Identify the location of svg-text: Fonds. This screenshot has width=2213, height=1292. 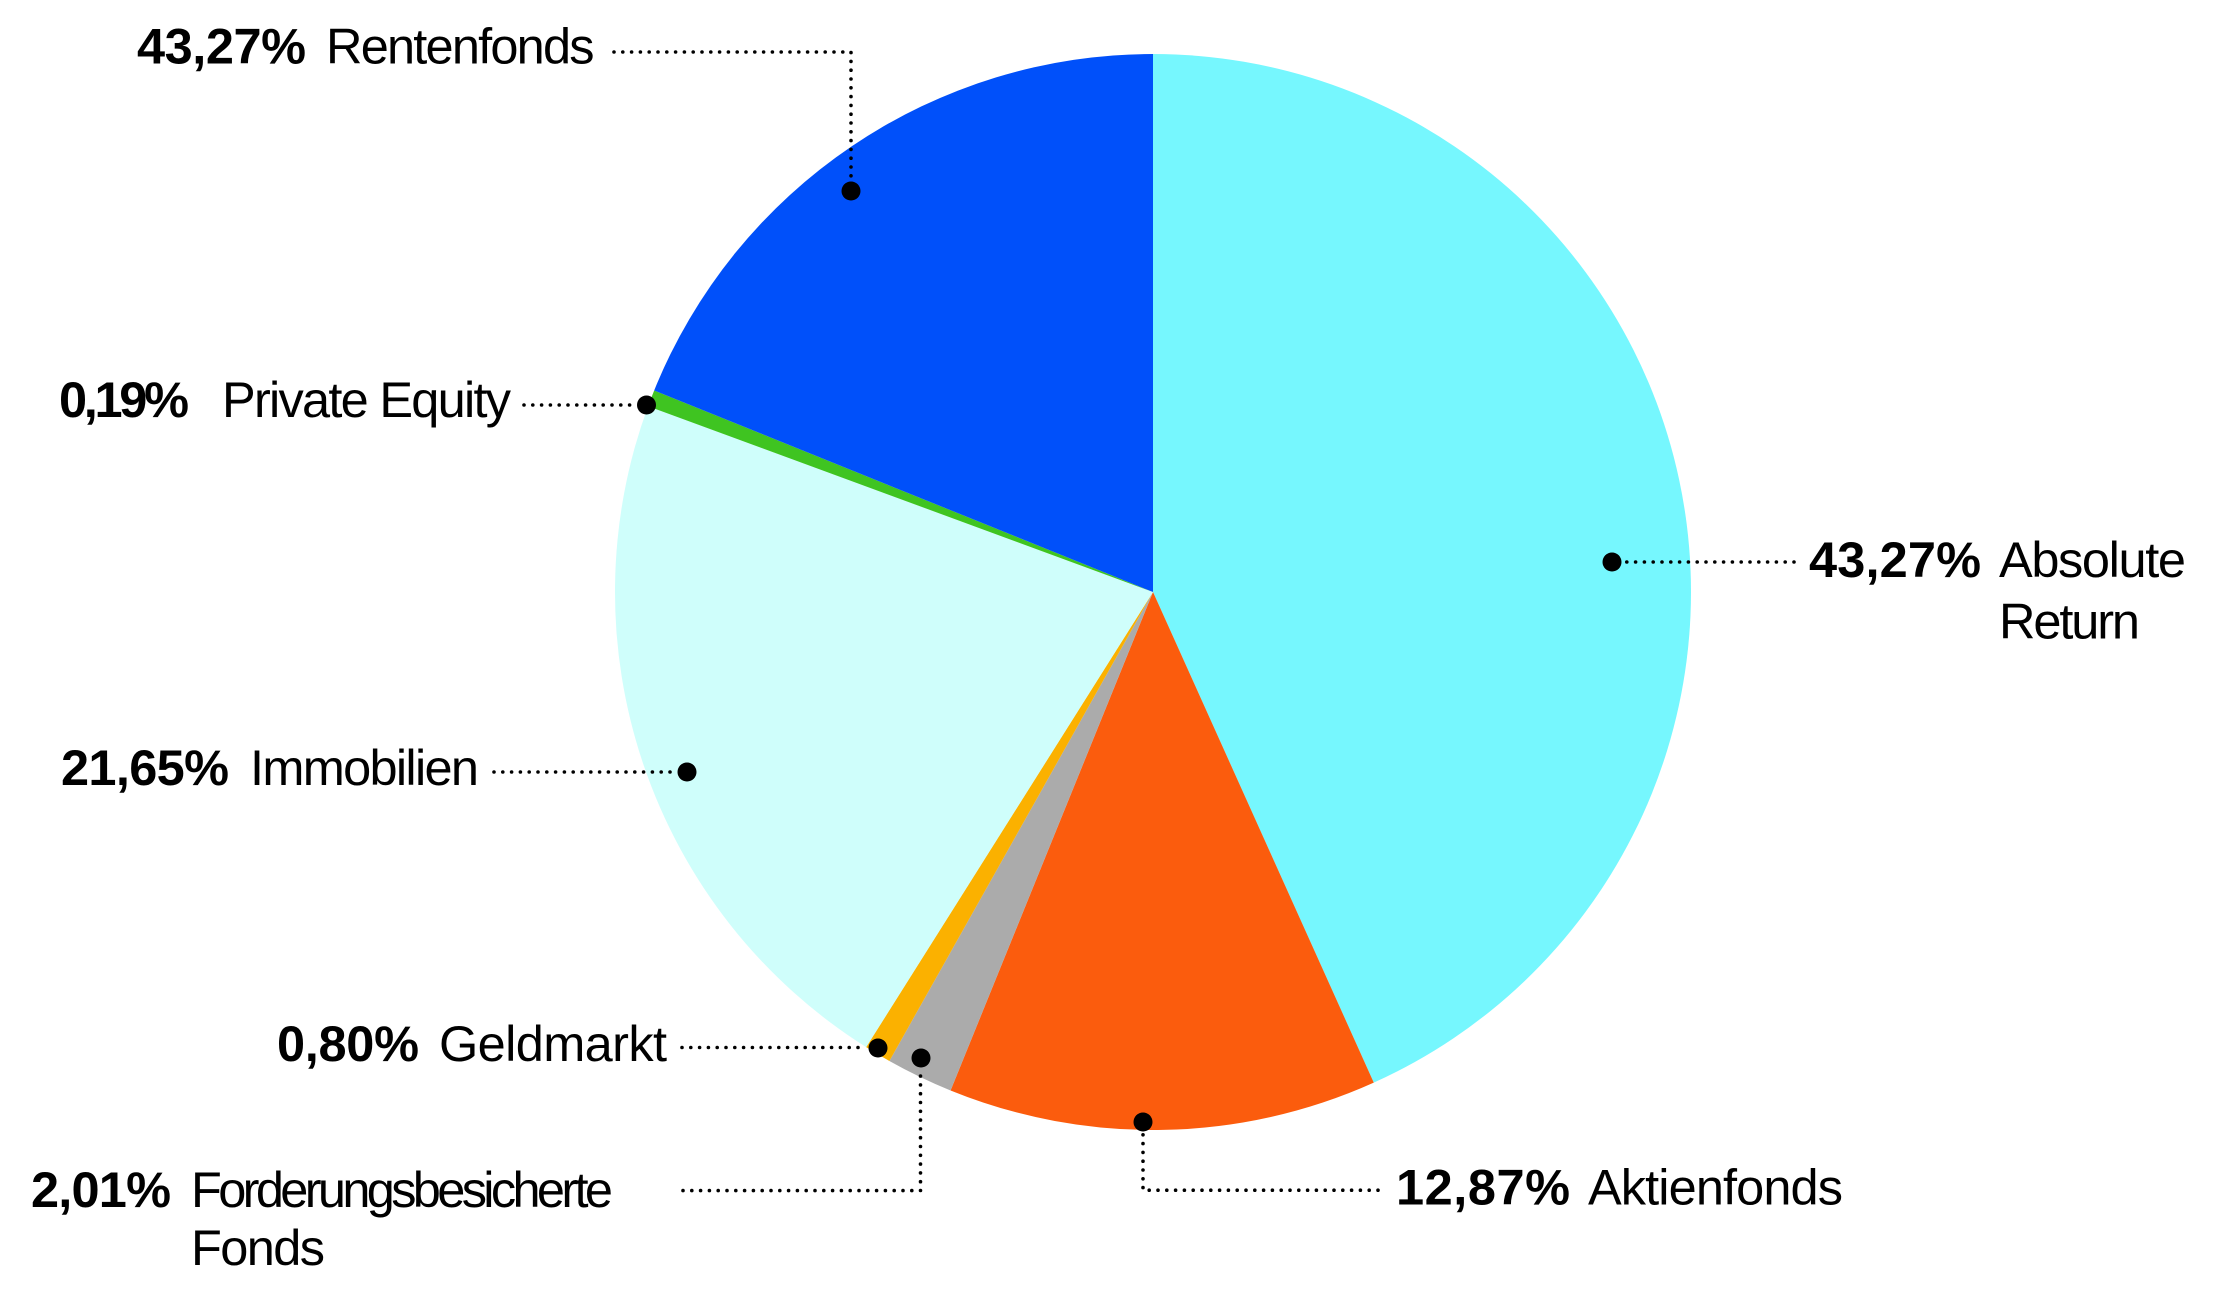
(258, 1247).